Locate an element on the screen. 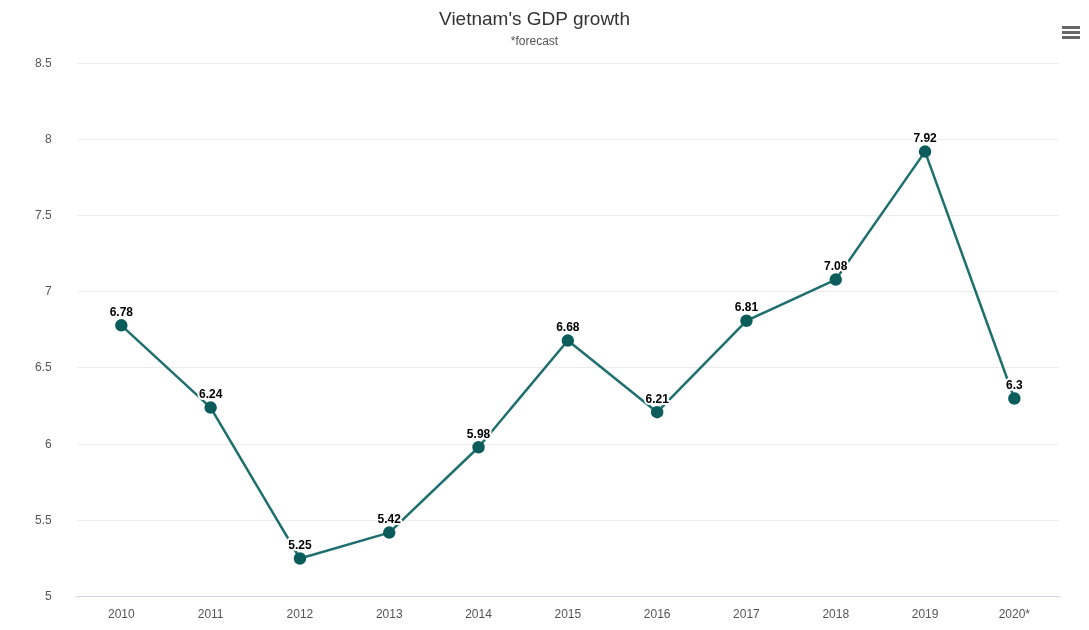 The height and width of the screenshot is (630, 1089). data-label: 7.92 is located at coordinates (925, 137).